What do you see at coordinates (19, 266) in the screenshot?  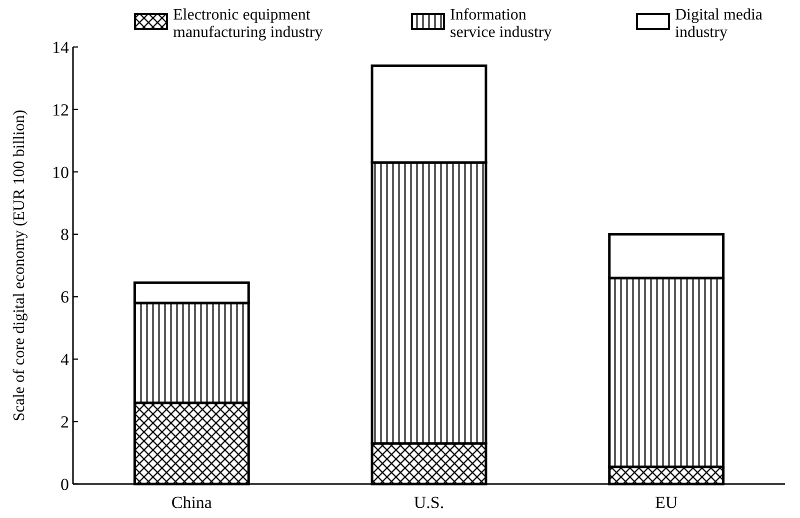 I see `y-axis-title: Scale of core digital economy (EUR 100 billion)` at bounding box center [19, 266].